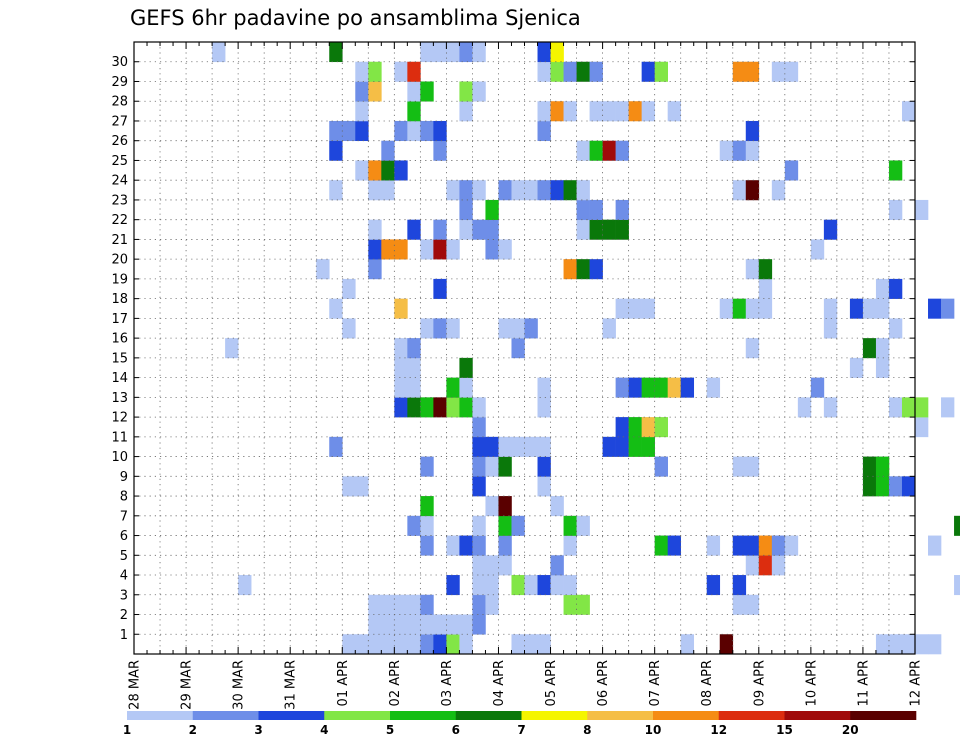  I want to click on y-tick-label: 12, so click(119, 418).